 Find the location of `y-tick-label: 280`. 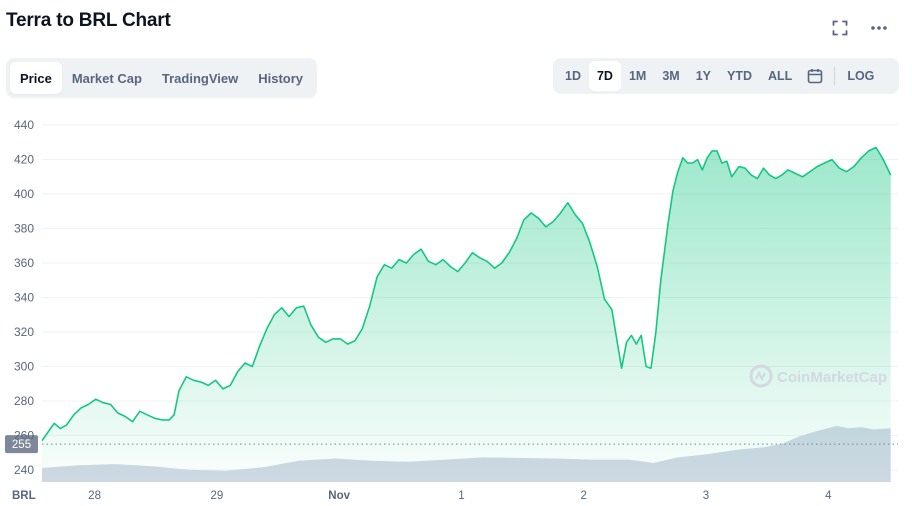

y-tick-label: 280 is located at coordinates (24, 401).